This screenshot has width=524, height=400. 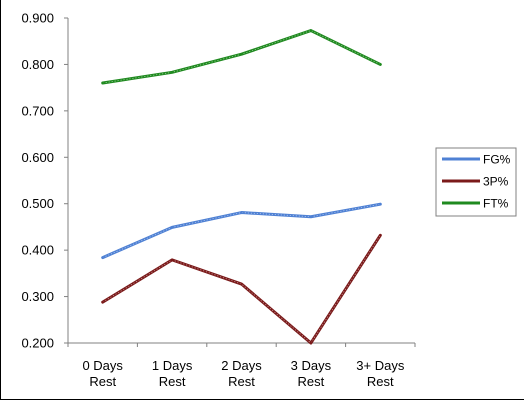 I want to click on x-tick-label-line: 3 Days, so click(x=311, y=365).